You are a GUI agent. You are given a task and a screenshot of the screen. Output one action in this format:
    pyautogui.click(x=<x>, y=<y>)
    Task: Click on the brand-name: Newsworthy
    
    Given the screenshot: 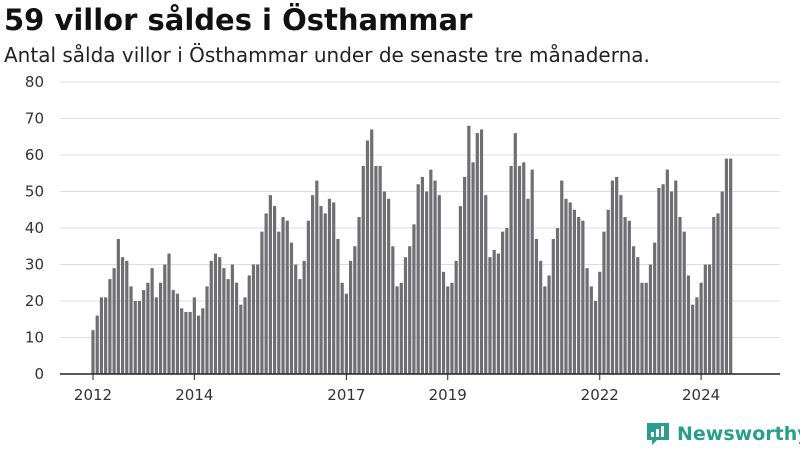 What is the action you would take?
    pyautogui.click(x=738, y=434)
    